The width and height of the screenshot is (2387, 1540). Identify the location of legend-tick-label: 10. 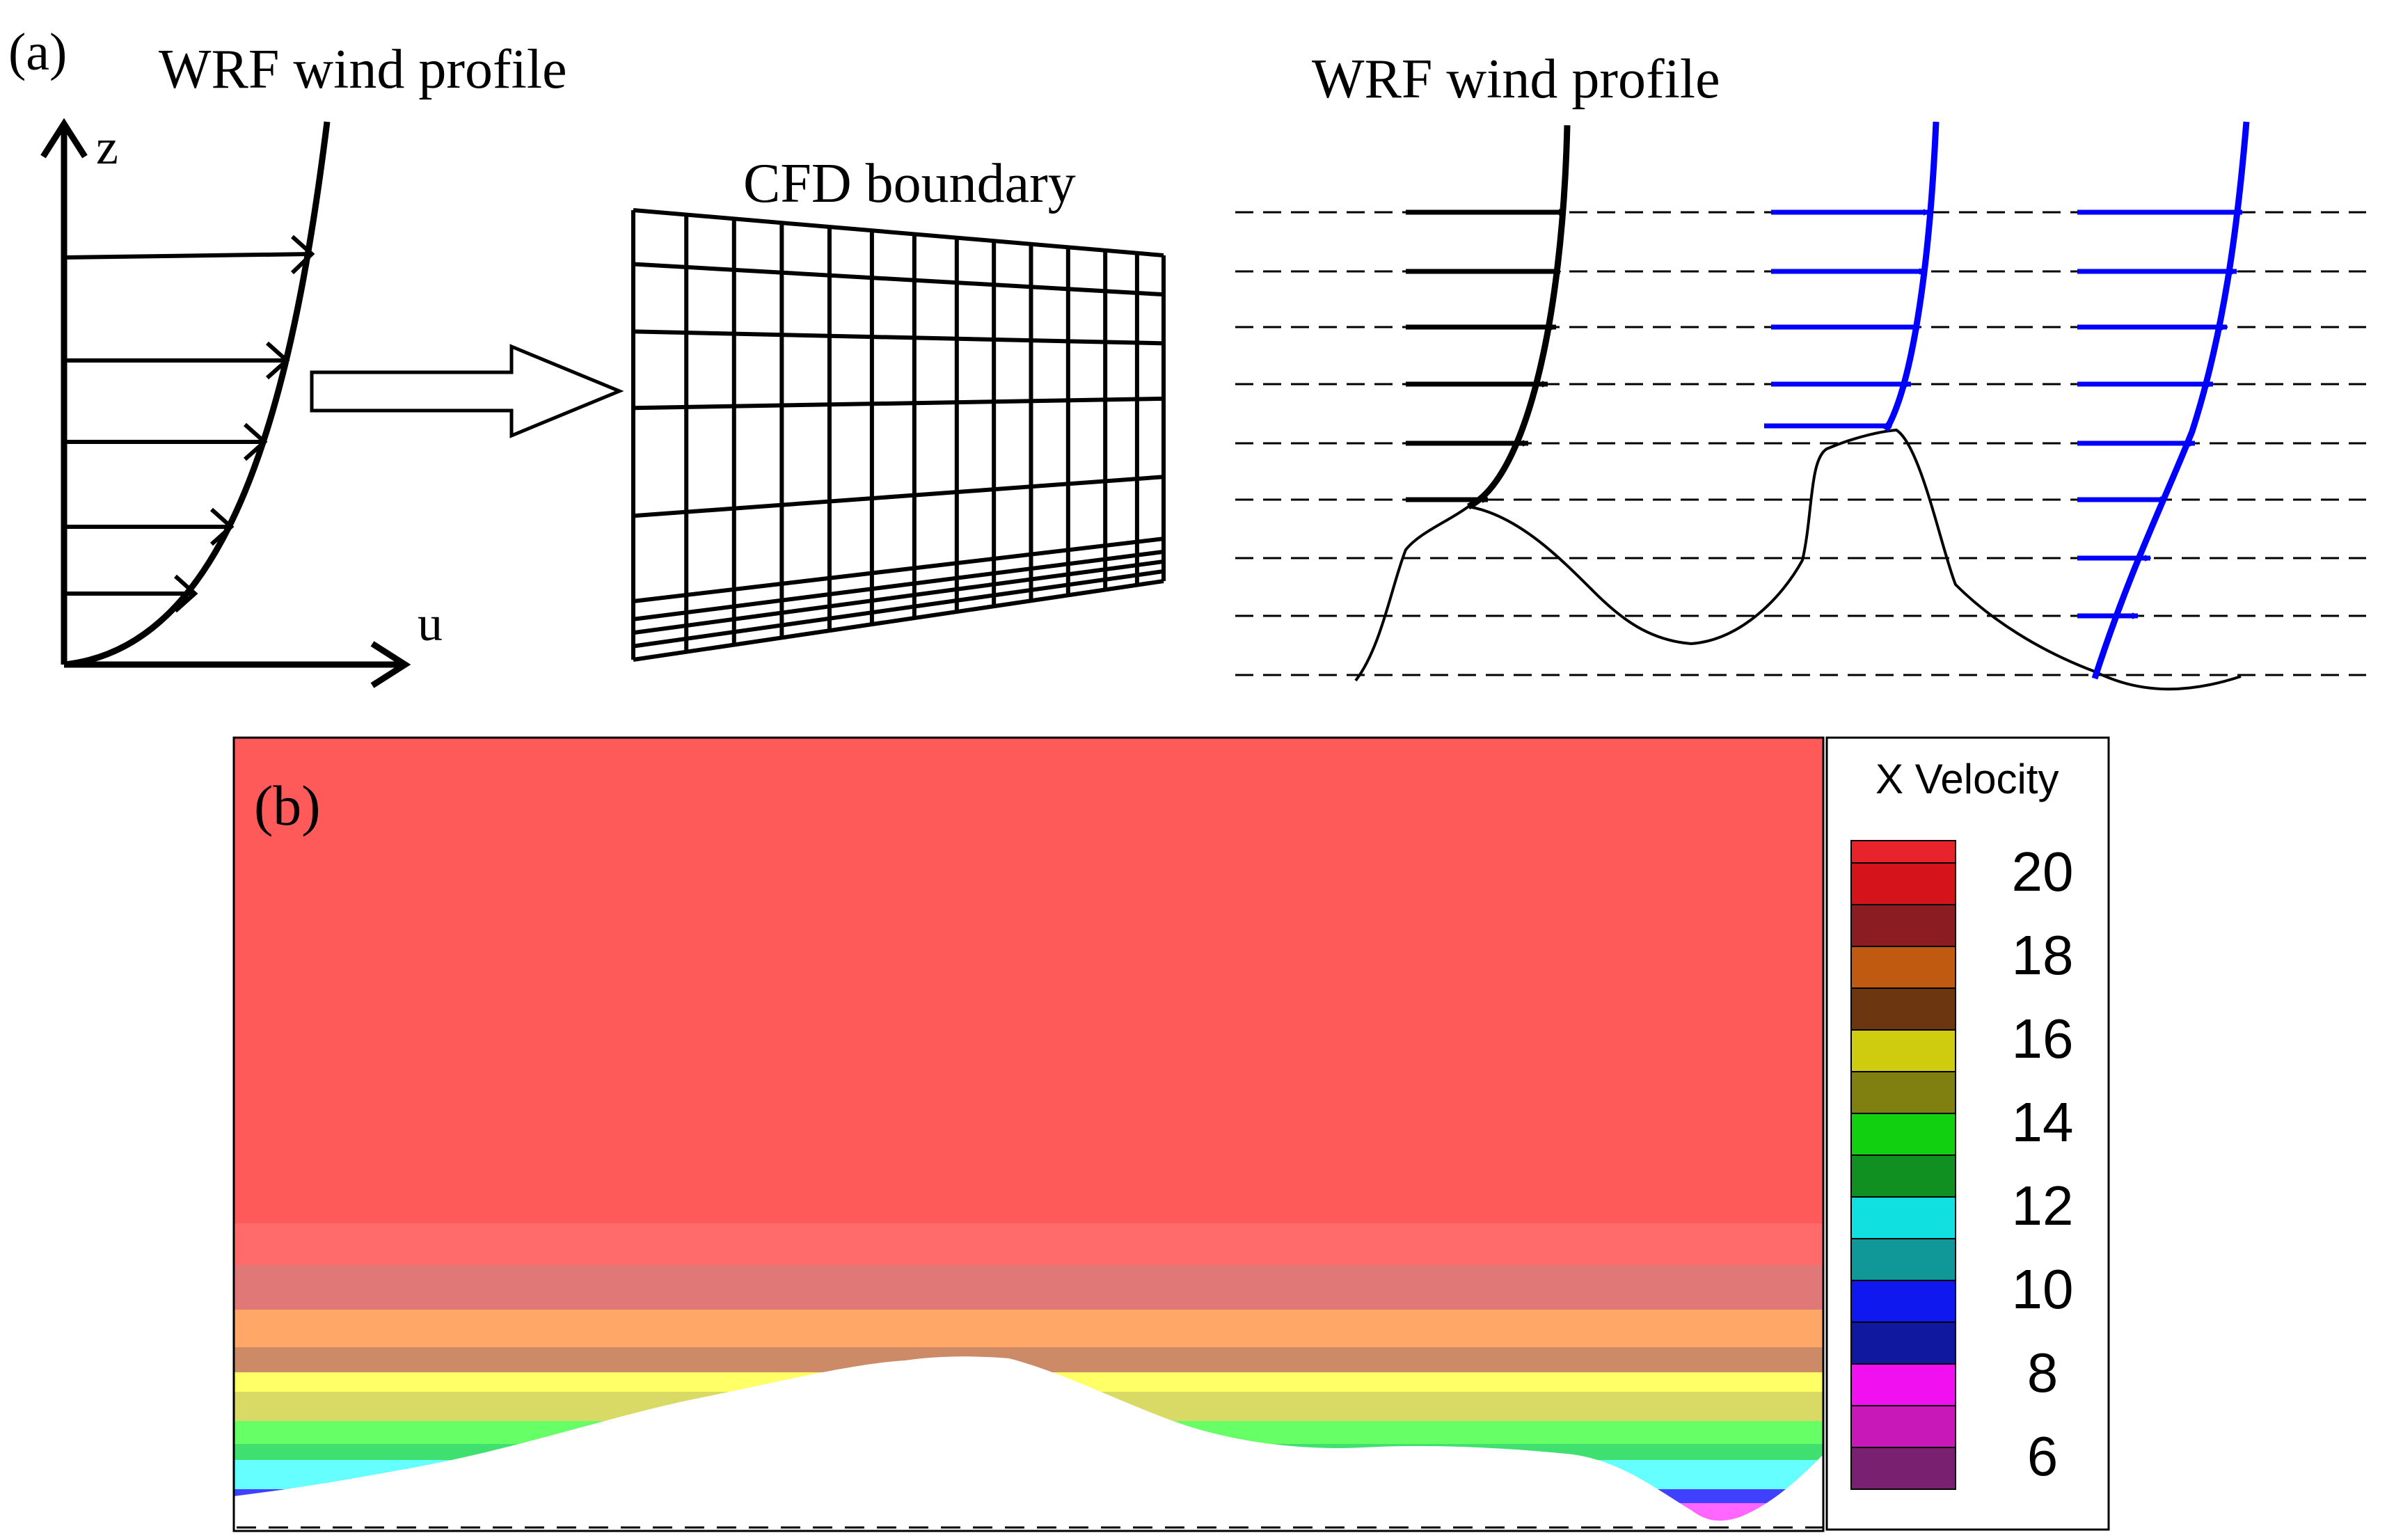
(2043, 1289).